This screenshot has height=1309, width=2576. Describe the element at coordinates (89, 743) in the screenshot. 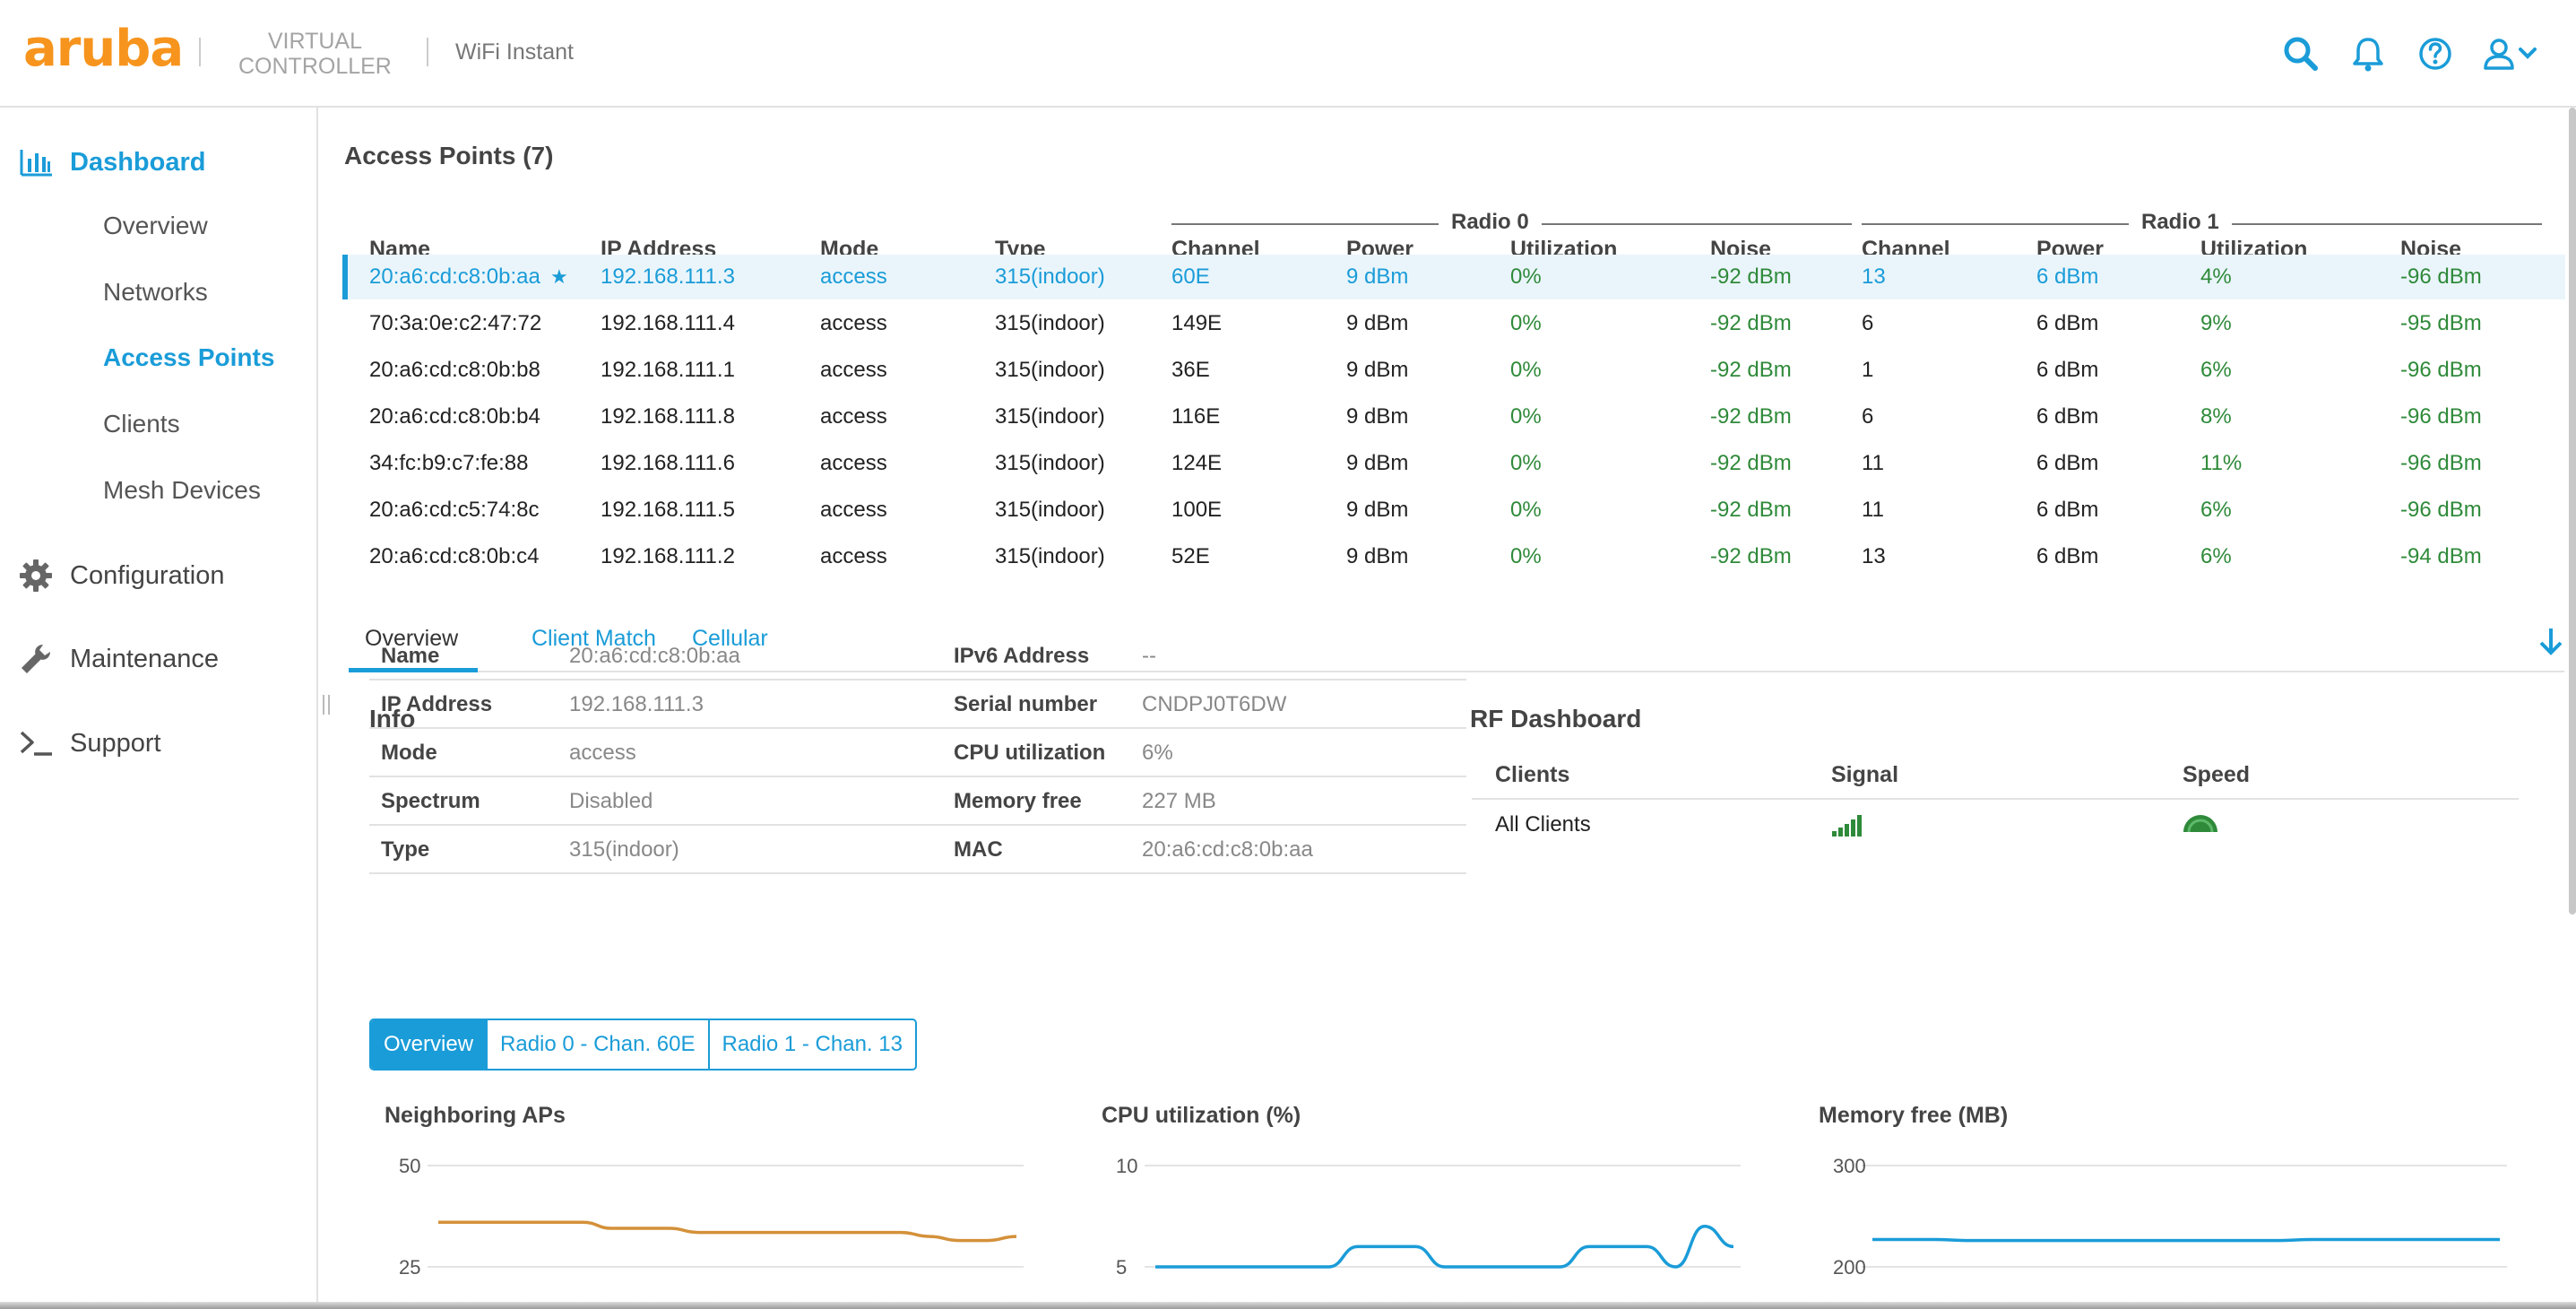

I see `nav-support: Support` at that location.